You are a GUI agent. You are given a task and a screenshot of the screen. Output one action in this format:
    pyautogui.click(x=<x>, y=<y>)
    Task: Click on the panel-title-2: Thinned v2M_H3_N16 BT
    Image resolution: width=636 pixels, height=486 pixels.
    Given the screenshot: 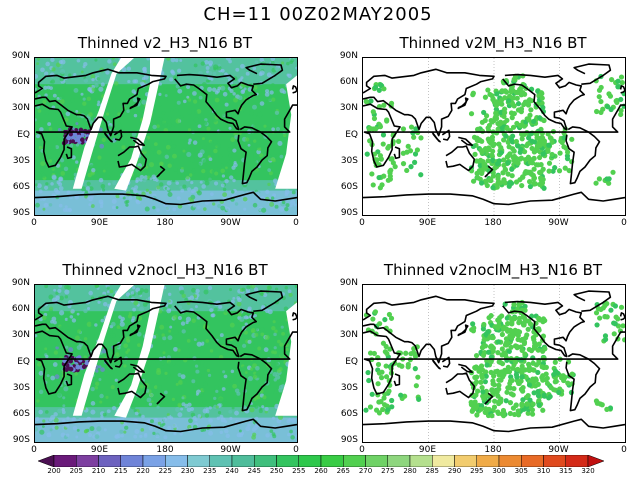 What is the action you would take?
    pyautogui.click(x=493, y=43)
    